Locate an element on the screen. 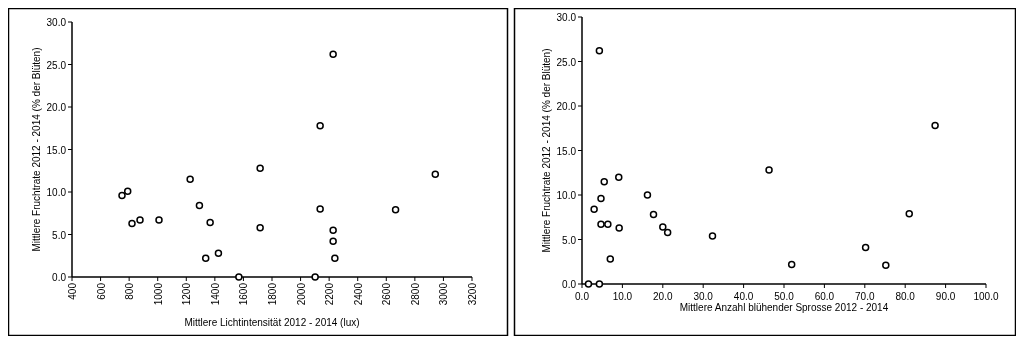  x-axis-title: Mittlere Anzahl blühender Sprosse 2012 - 2014 is located at coordinates (784, 307).